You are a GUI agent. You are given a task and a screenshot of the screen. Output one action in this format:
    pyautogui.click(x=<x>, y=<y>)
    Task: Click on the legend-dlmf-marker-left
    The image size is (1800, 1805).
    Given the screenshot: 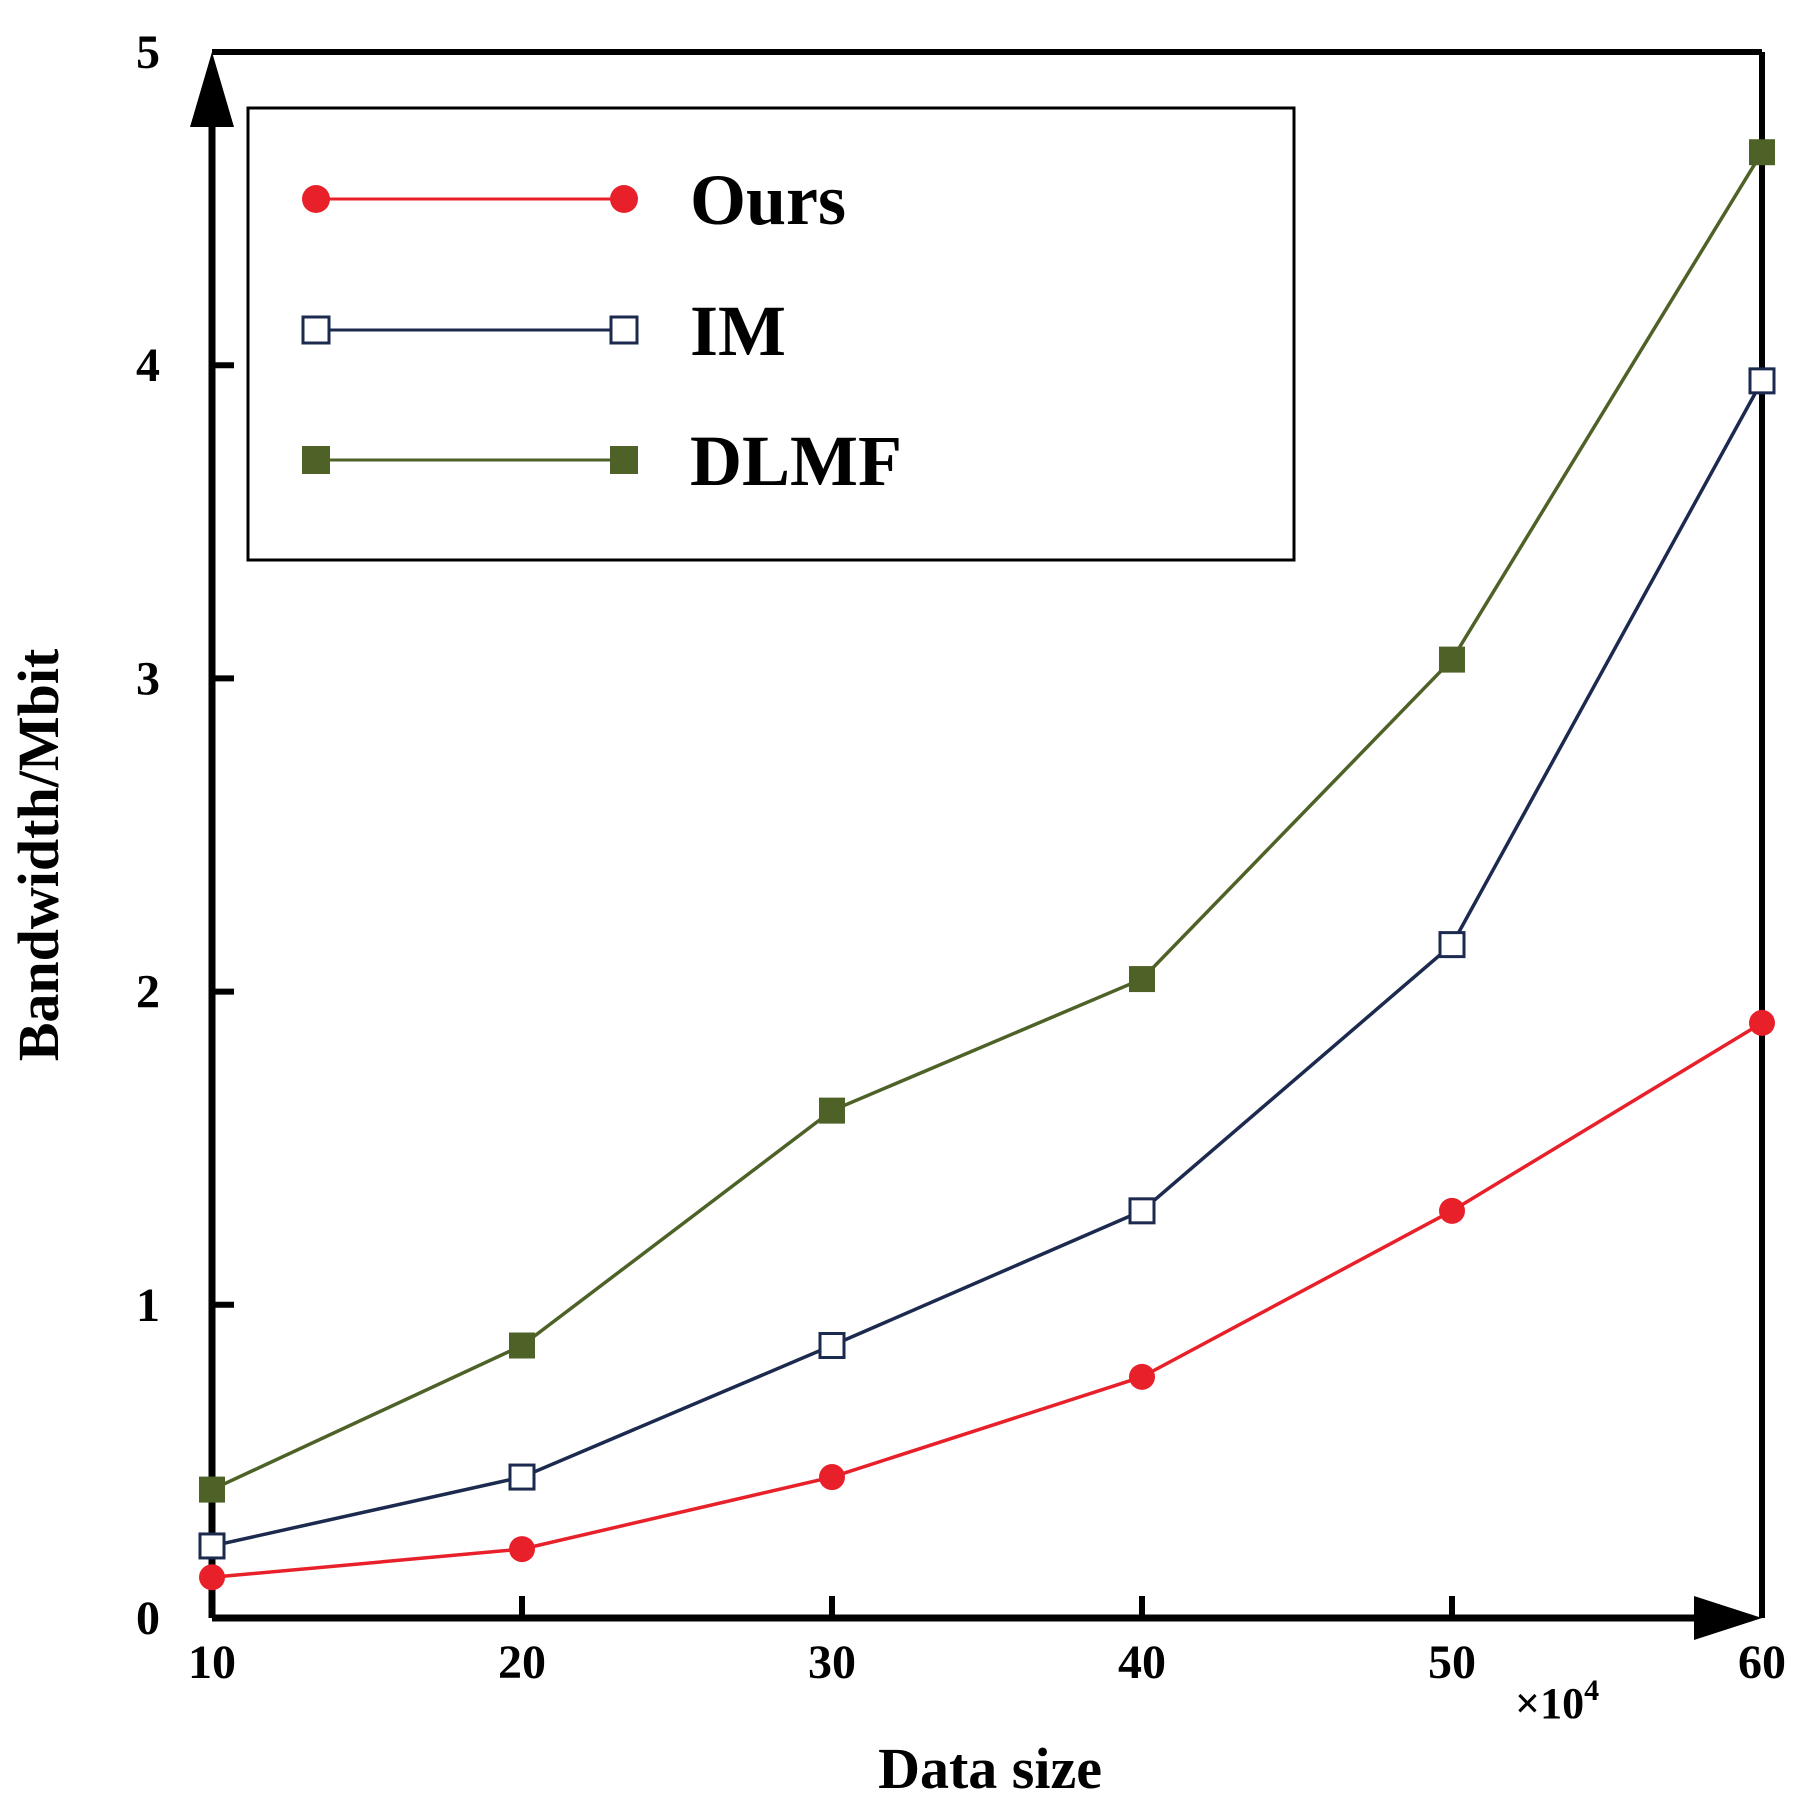 What is the action you would take?
    pyautogui.click(x=316, y=460)
    